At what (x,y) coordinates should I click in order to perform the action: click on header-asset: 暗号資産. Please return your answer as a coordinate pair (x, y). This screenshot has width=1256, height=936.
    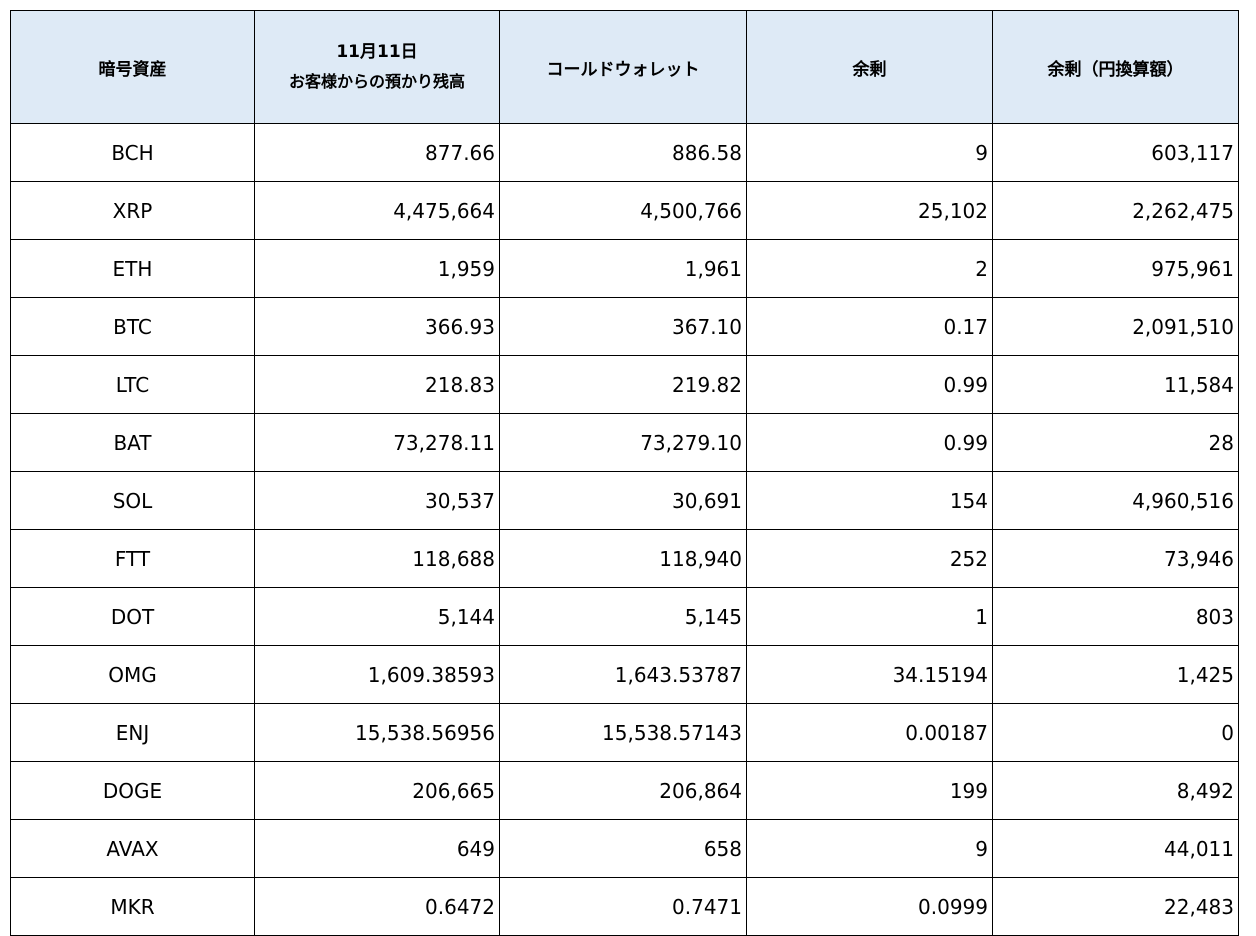
    Looking at the image, I should click on (132, 67).